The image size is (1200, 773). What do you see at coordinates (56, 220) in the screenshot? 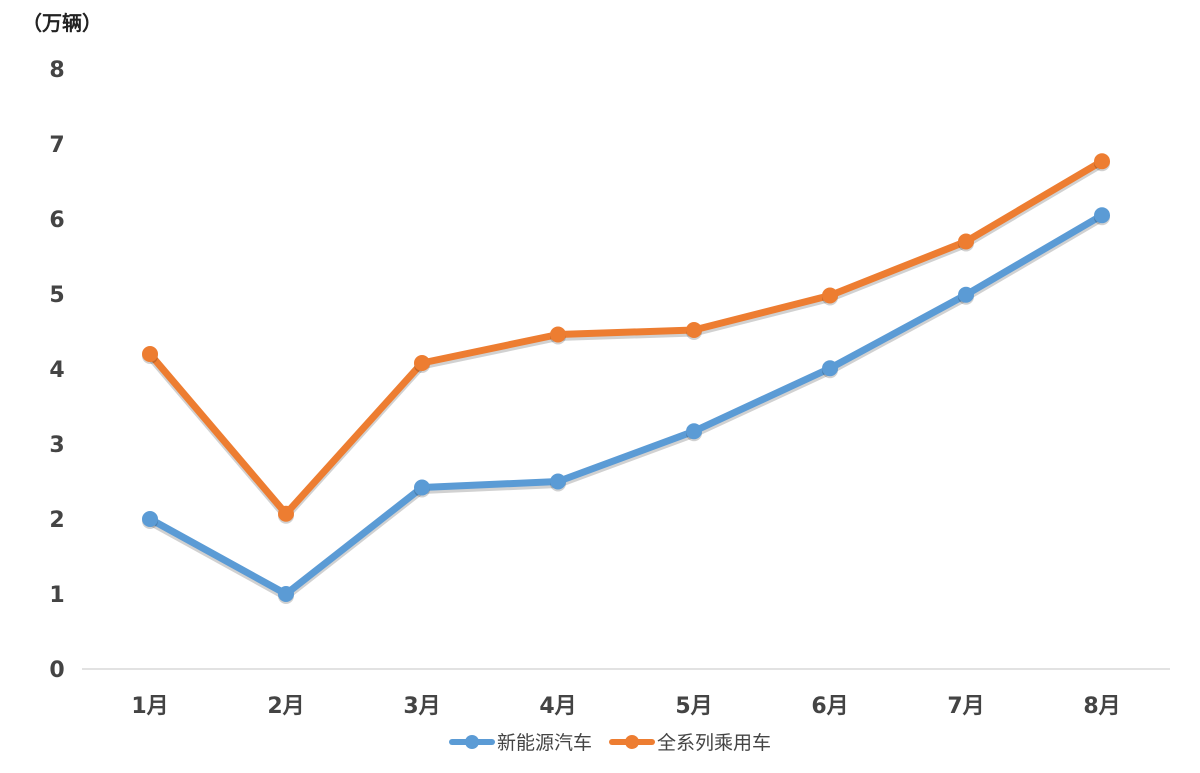
I see `y-tick-label: 6` at bounding box center [56, 220].